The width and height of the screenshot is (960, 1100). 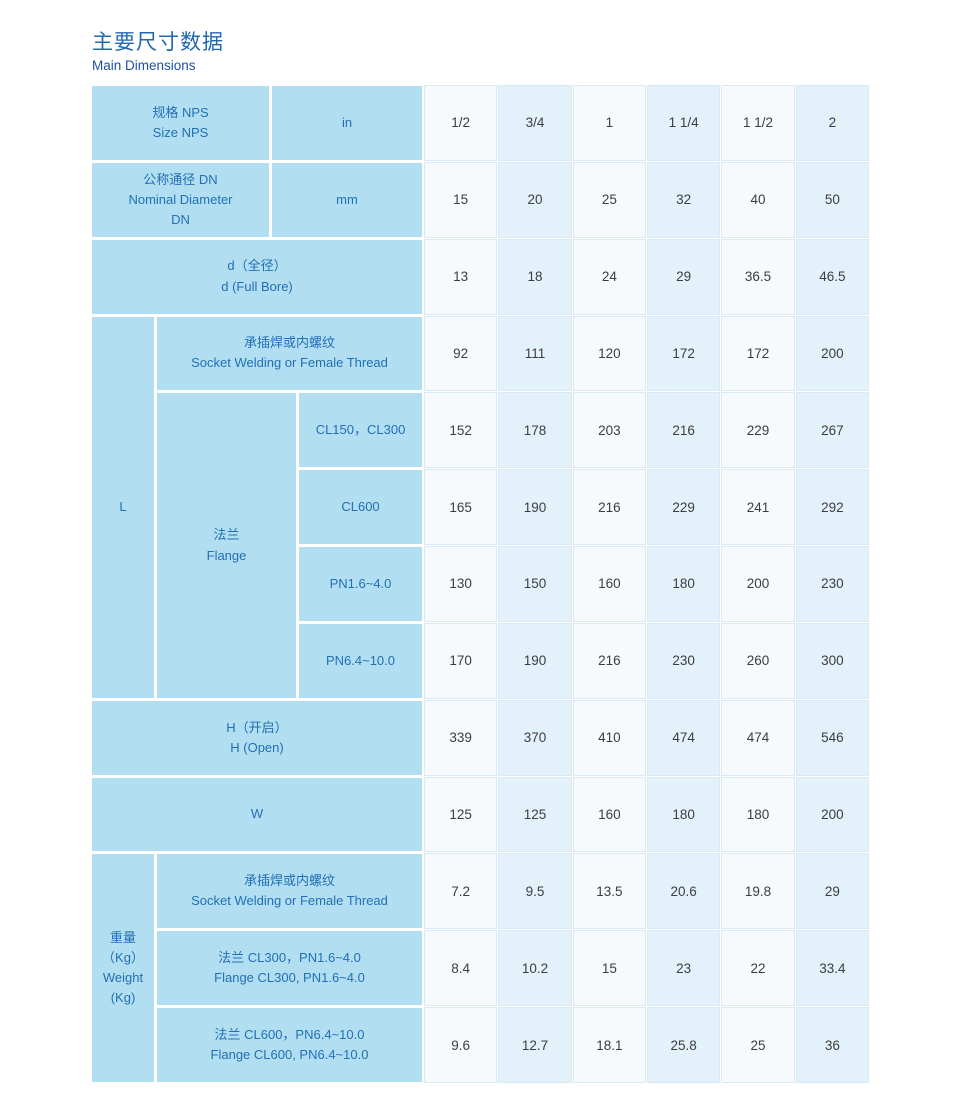 What do you see at coordinates (609, 123) in the screenshot?
I see `cell-nps-2: 1` at bounding box center [609, 123].